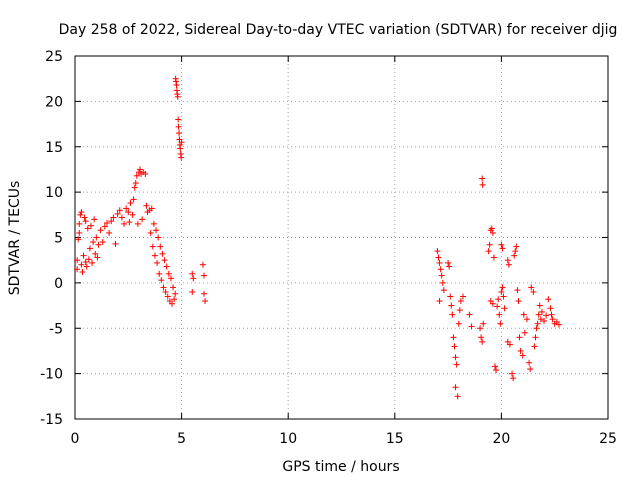 This screenshot has width=640, height=480. I want to click on x-tick-label: 5, so click(181, 439).